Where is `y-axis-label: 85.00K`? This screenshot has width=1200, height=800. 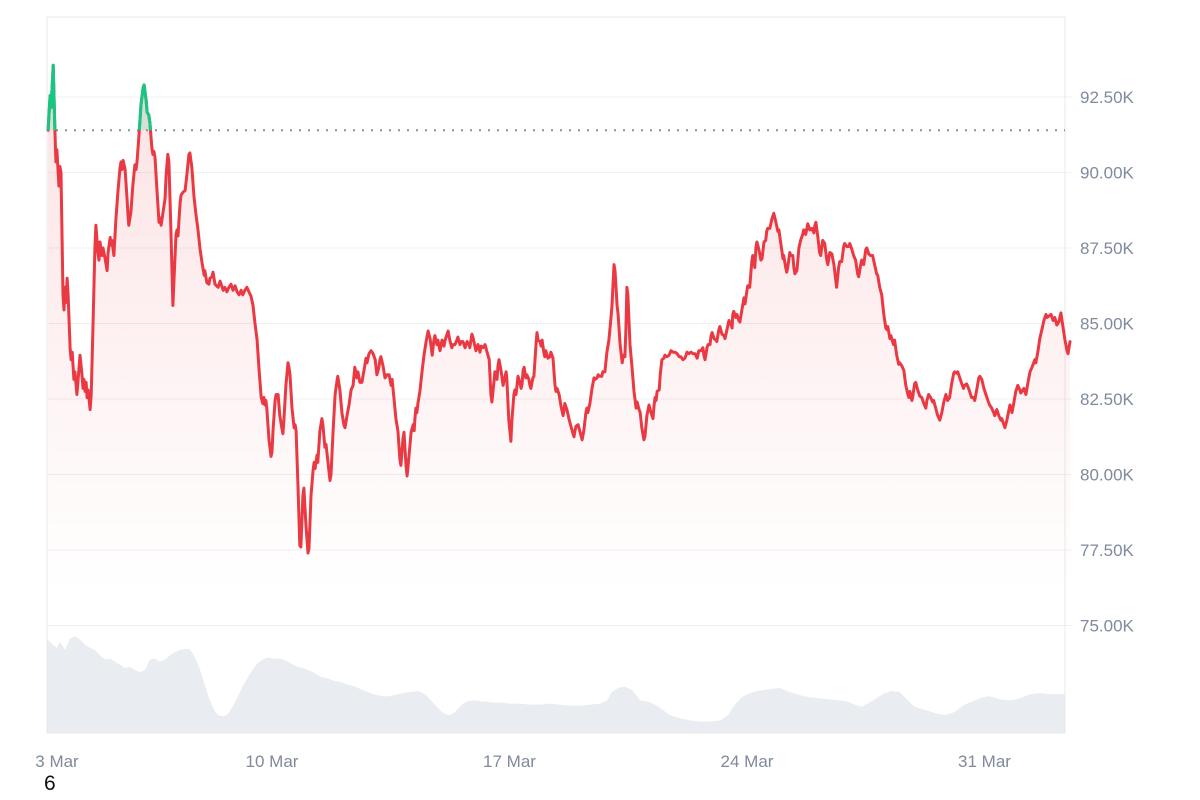 y-axis-label: 85.00K is located at coordinates (1107, 324).